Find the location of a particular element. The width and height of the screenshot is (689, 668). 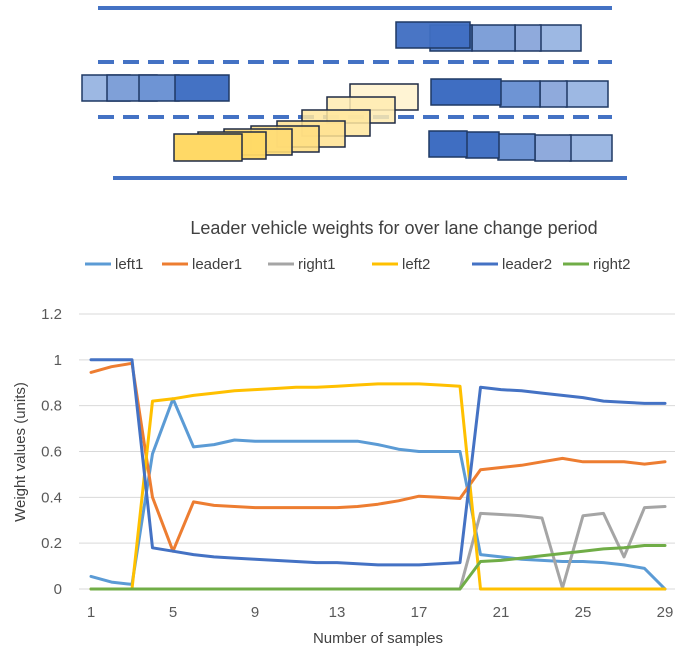

middle-lane-right-vehicles is located at coordinates (519, 93).